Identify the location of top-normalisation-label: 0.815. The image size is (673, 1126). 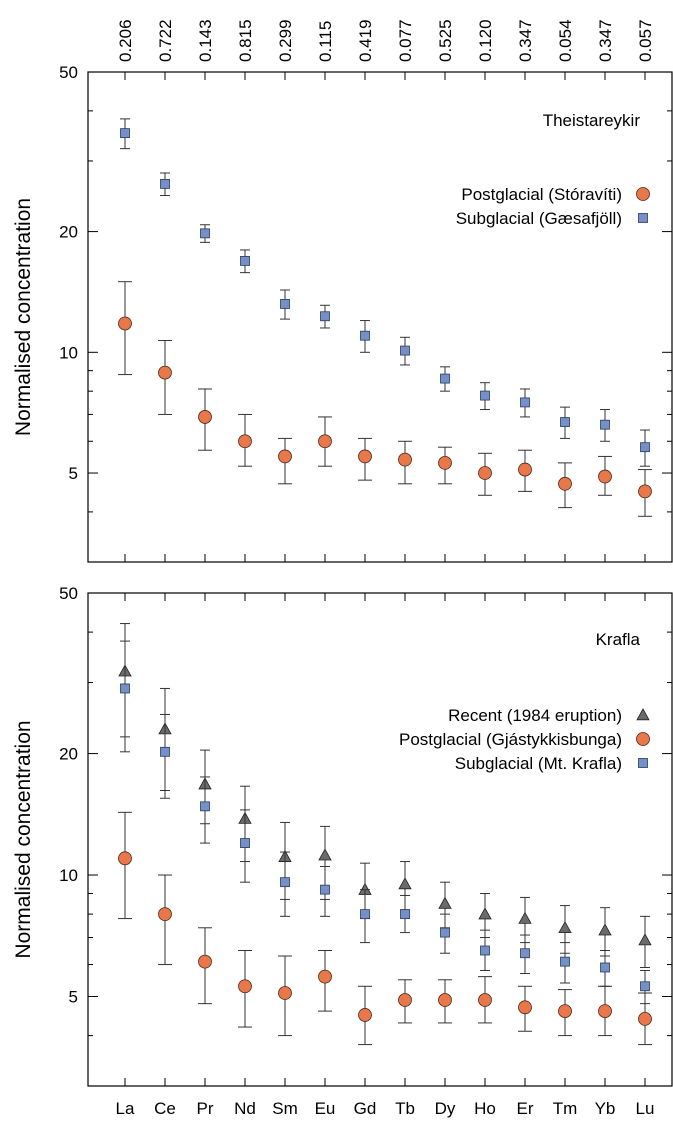
(245, 40).